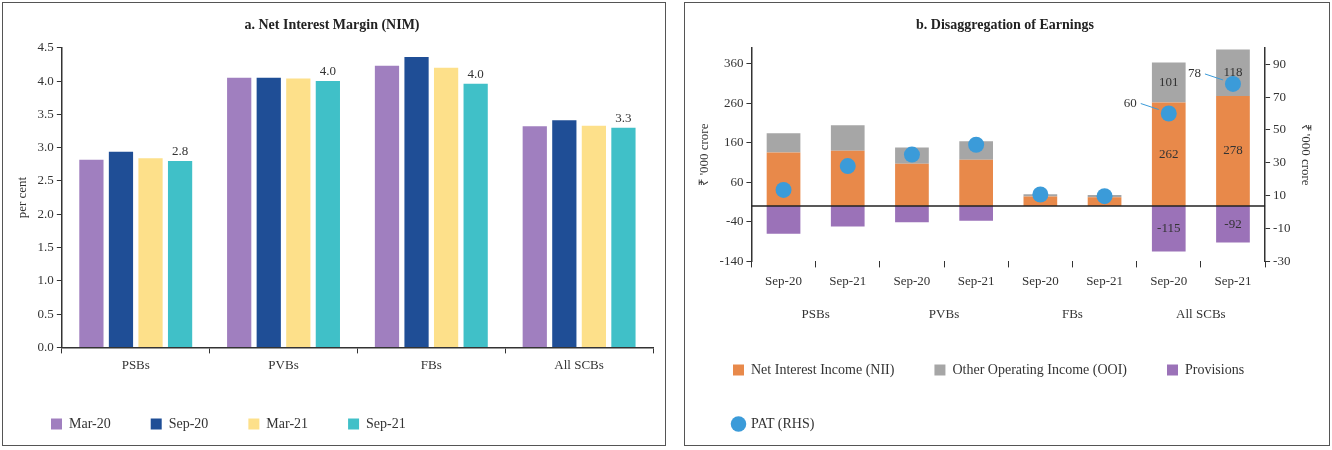  What do you see at coordinates (1005, 25) in the screenshot?
I see `chart-title: b. Disaggregation of Earnings` at bounding box center [1005, 25].